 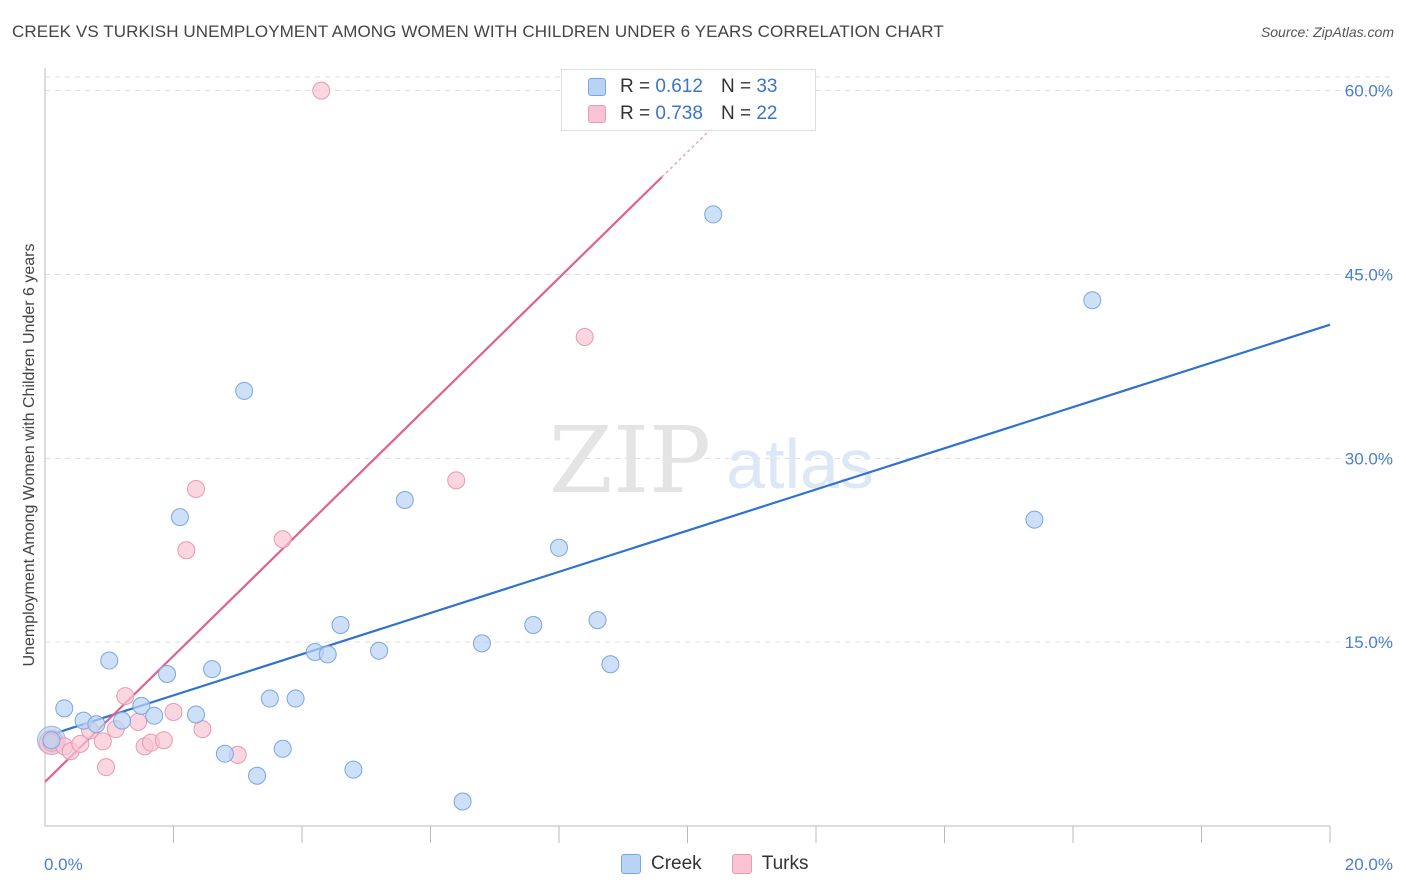 I want to click on creek-n-value: 33, so click(x=767, y=86).